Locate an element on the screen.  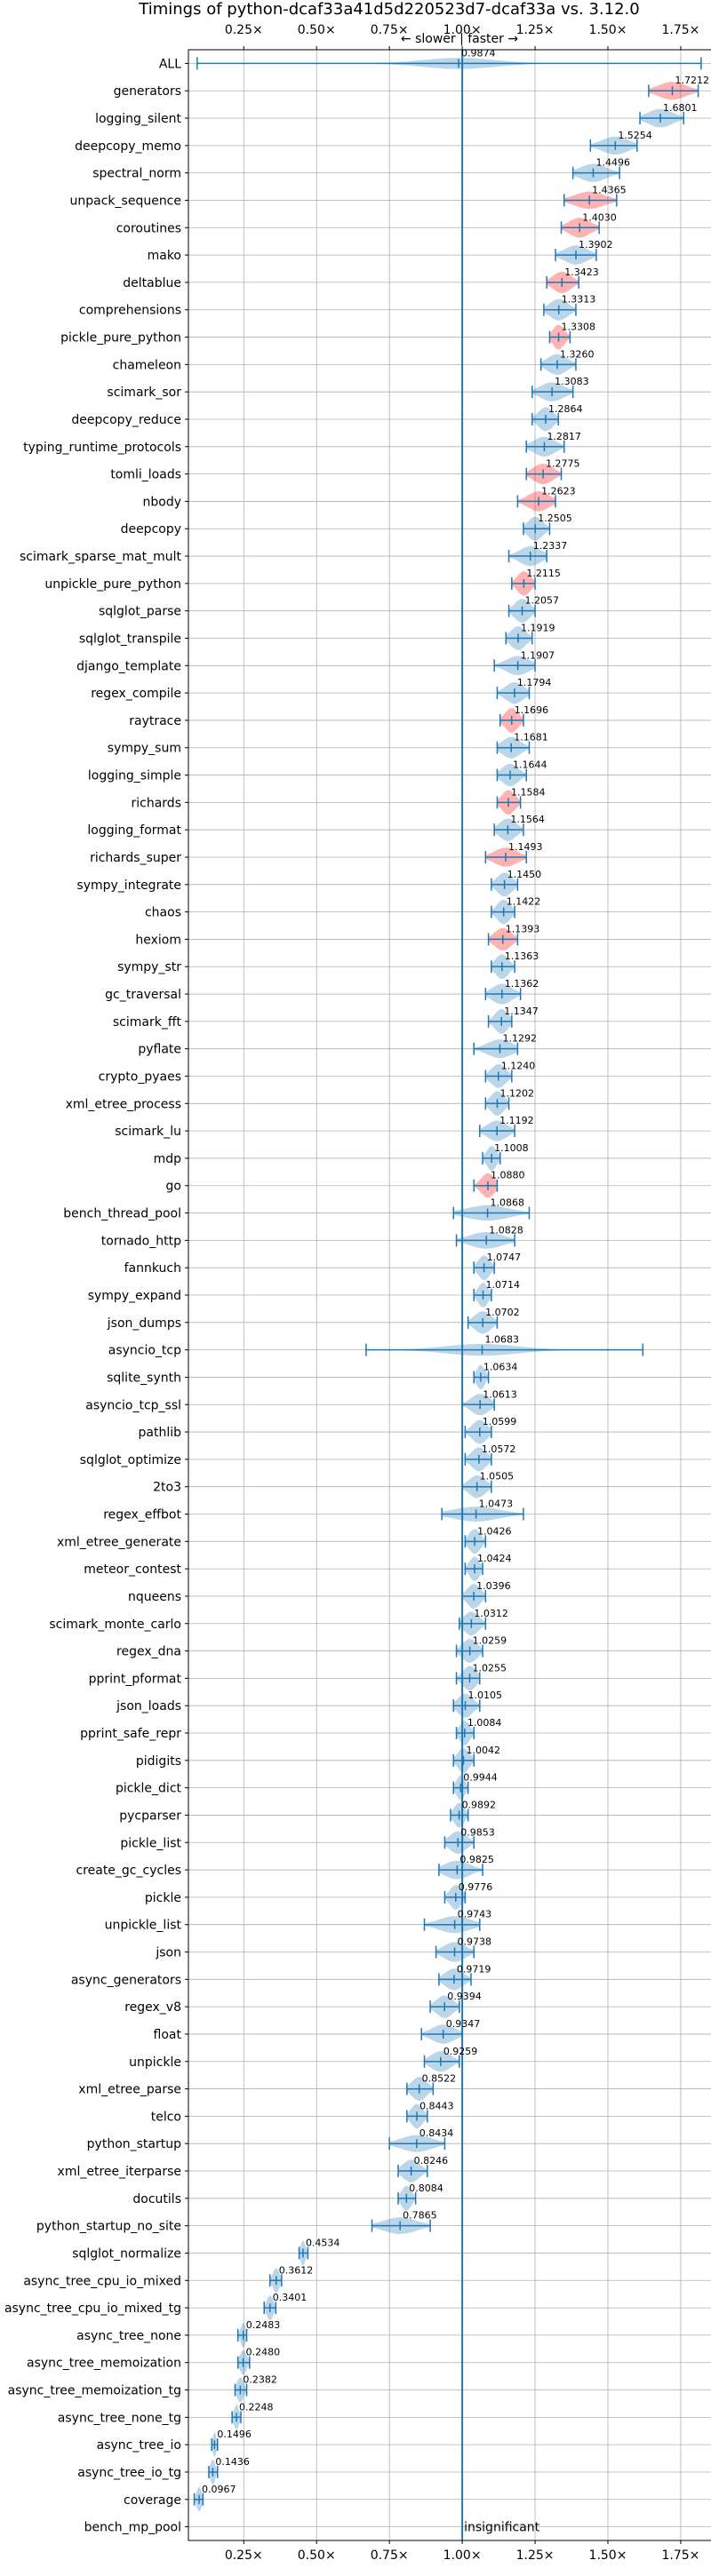
category-label: async_tree_io_tg is located at coordinates (129, 2473).